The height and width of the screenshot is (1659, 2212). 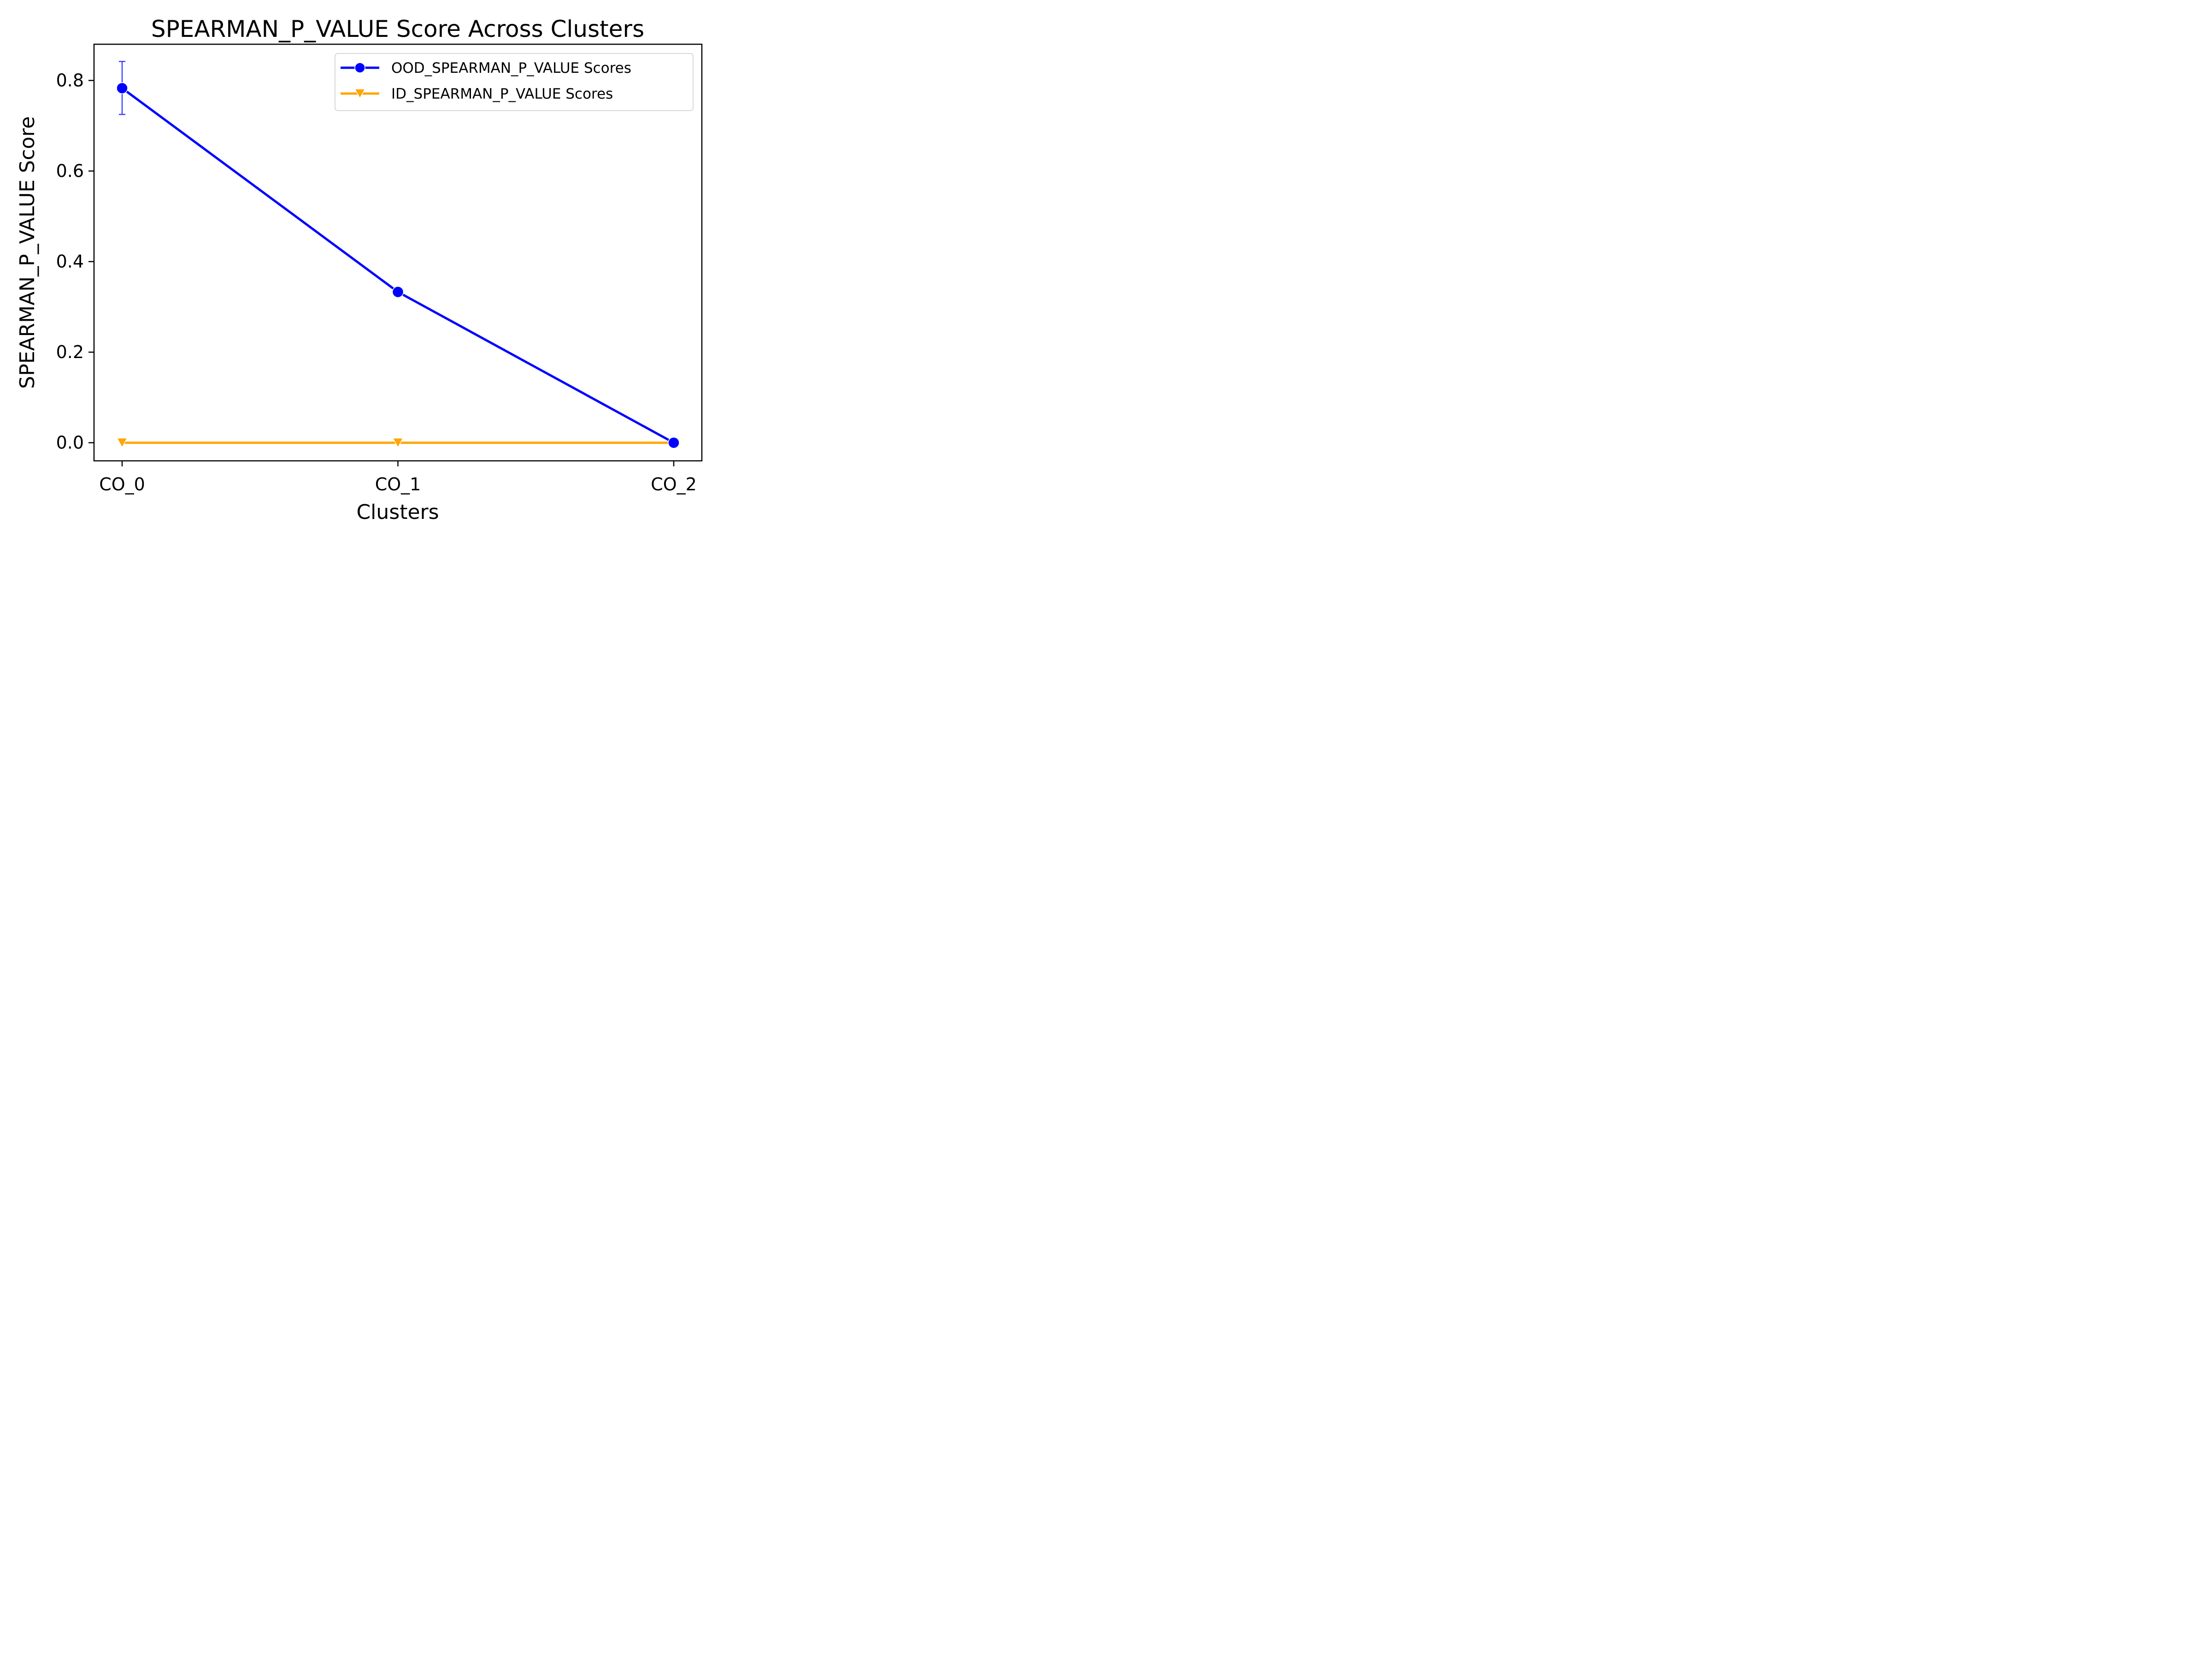 I want to click on y-tick-label: 0.6, so click(x=70, y=171).